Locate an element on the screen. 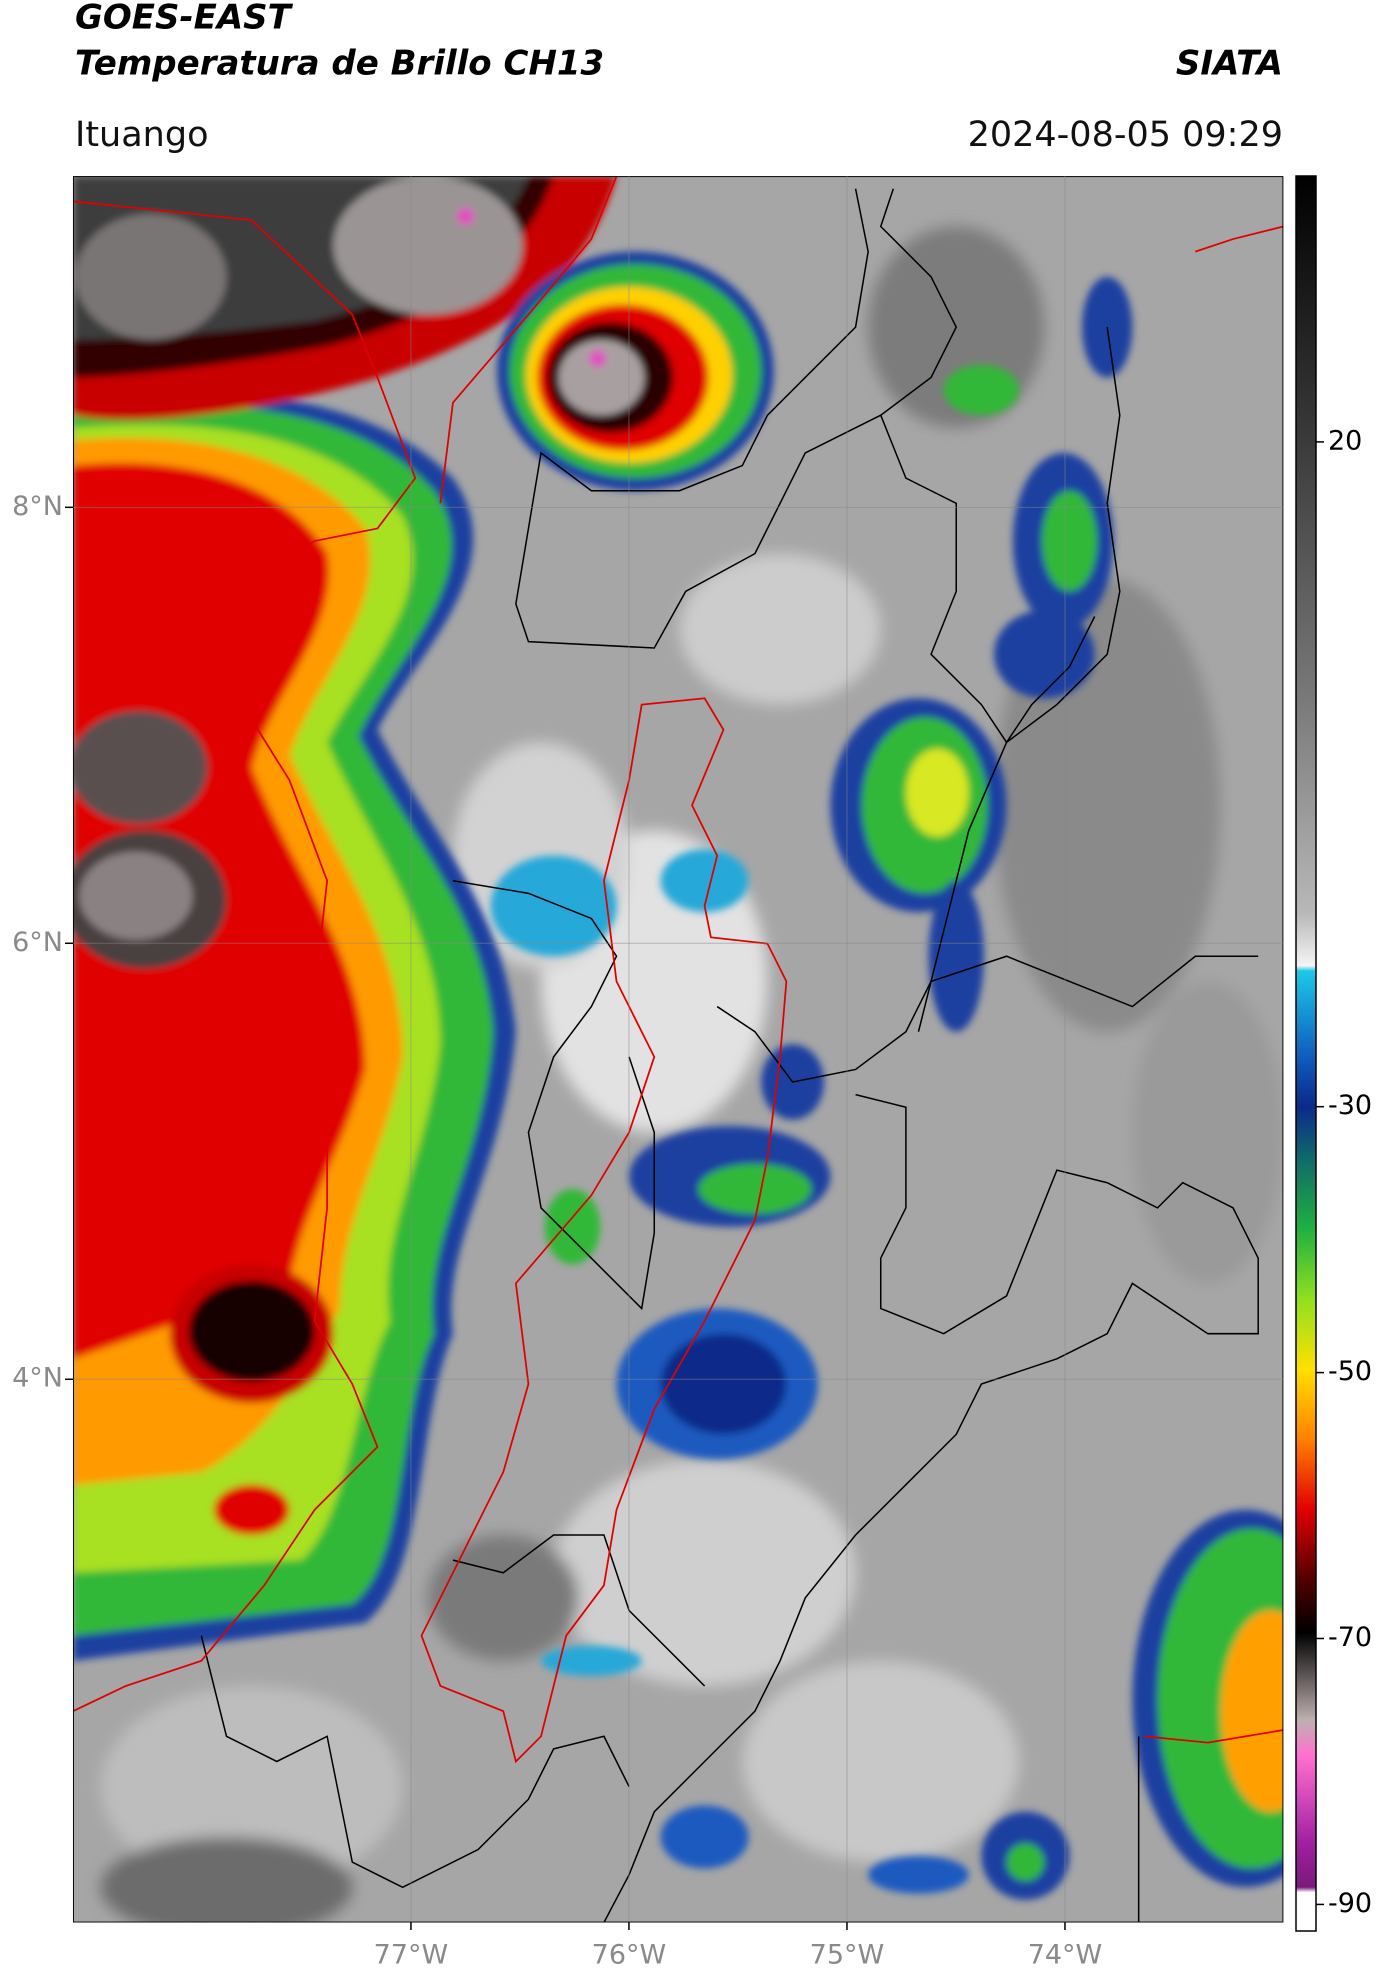 This screenshot has height=1985, width=1384. lat-tick-label: 6°N is located at coordinates (37, 942).